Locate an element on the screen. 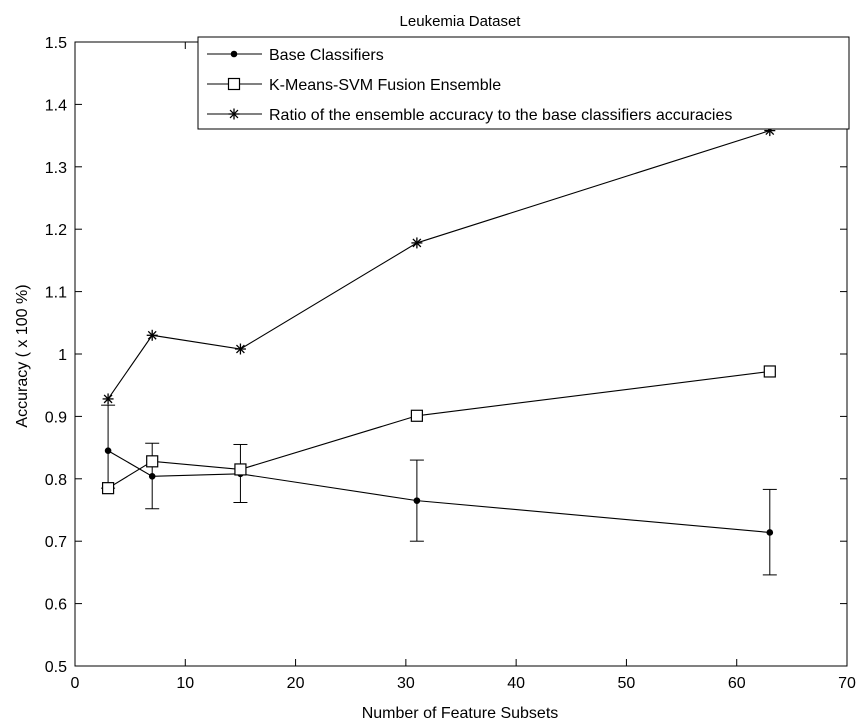 The width and height of the screenshot is (860, 723). chart-title: Leukemia Dataset is located at coordinates (461, 21).